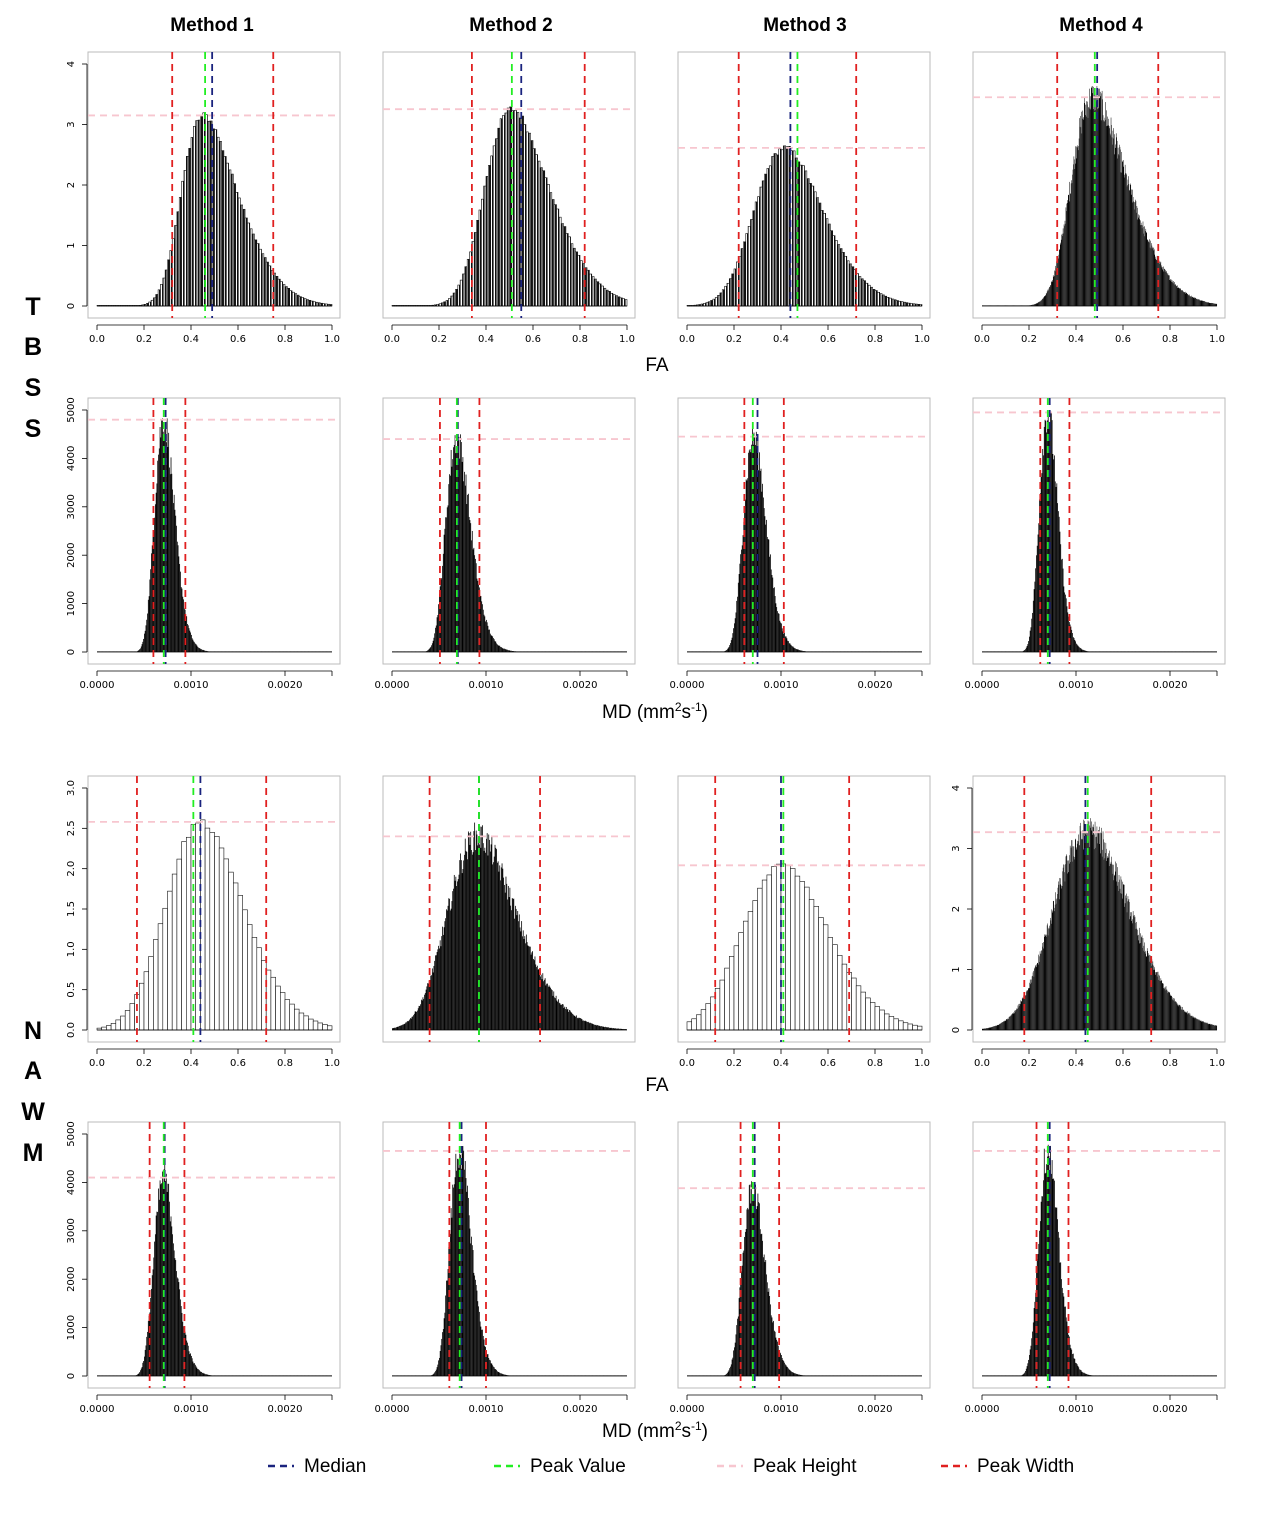  I want to click on y-tick-label: 3000, so click(71, 506).